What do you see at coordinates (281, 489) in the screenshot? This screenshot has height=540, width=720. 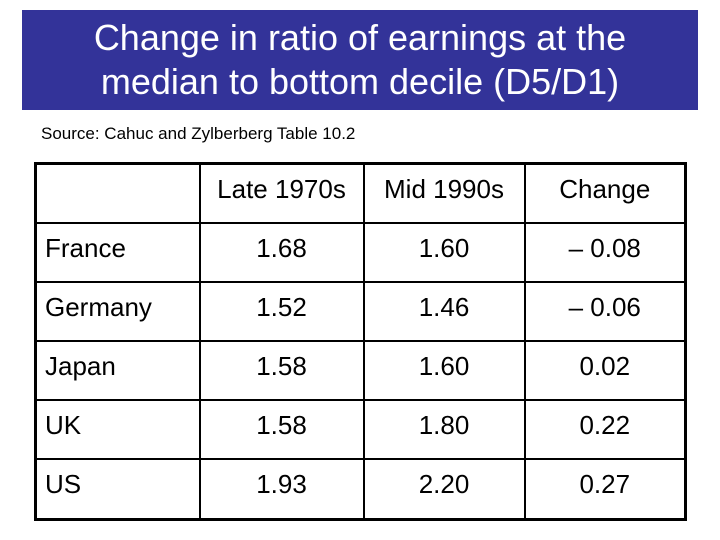 I see `cell-late-1970s: 1.93` at bounding box center [281, 489].